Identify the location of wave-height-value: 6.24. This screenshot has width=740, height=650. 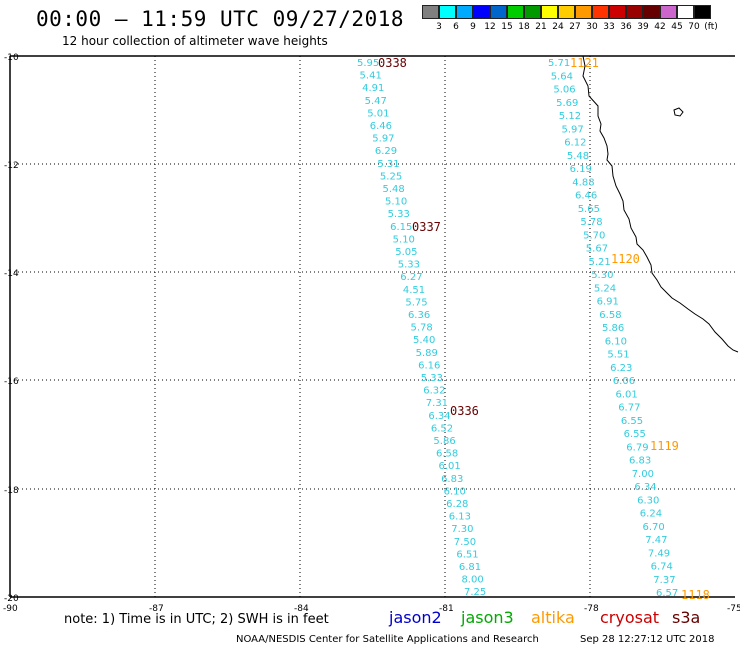
(651, 514).